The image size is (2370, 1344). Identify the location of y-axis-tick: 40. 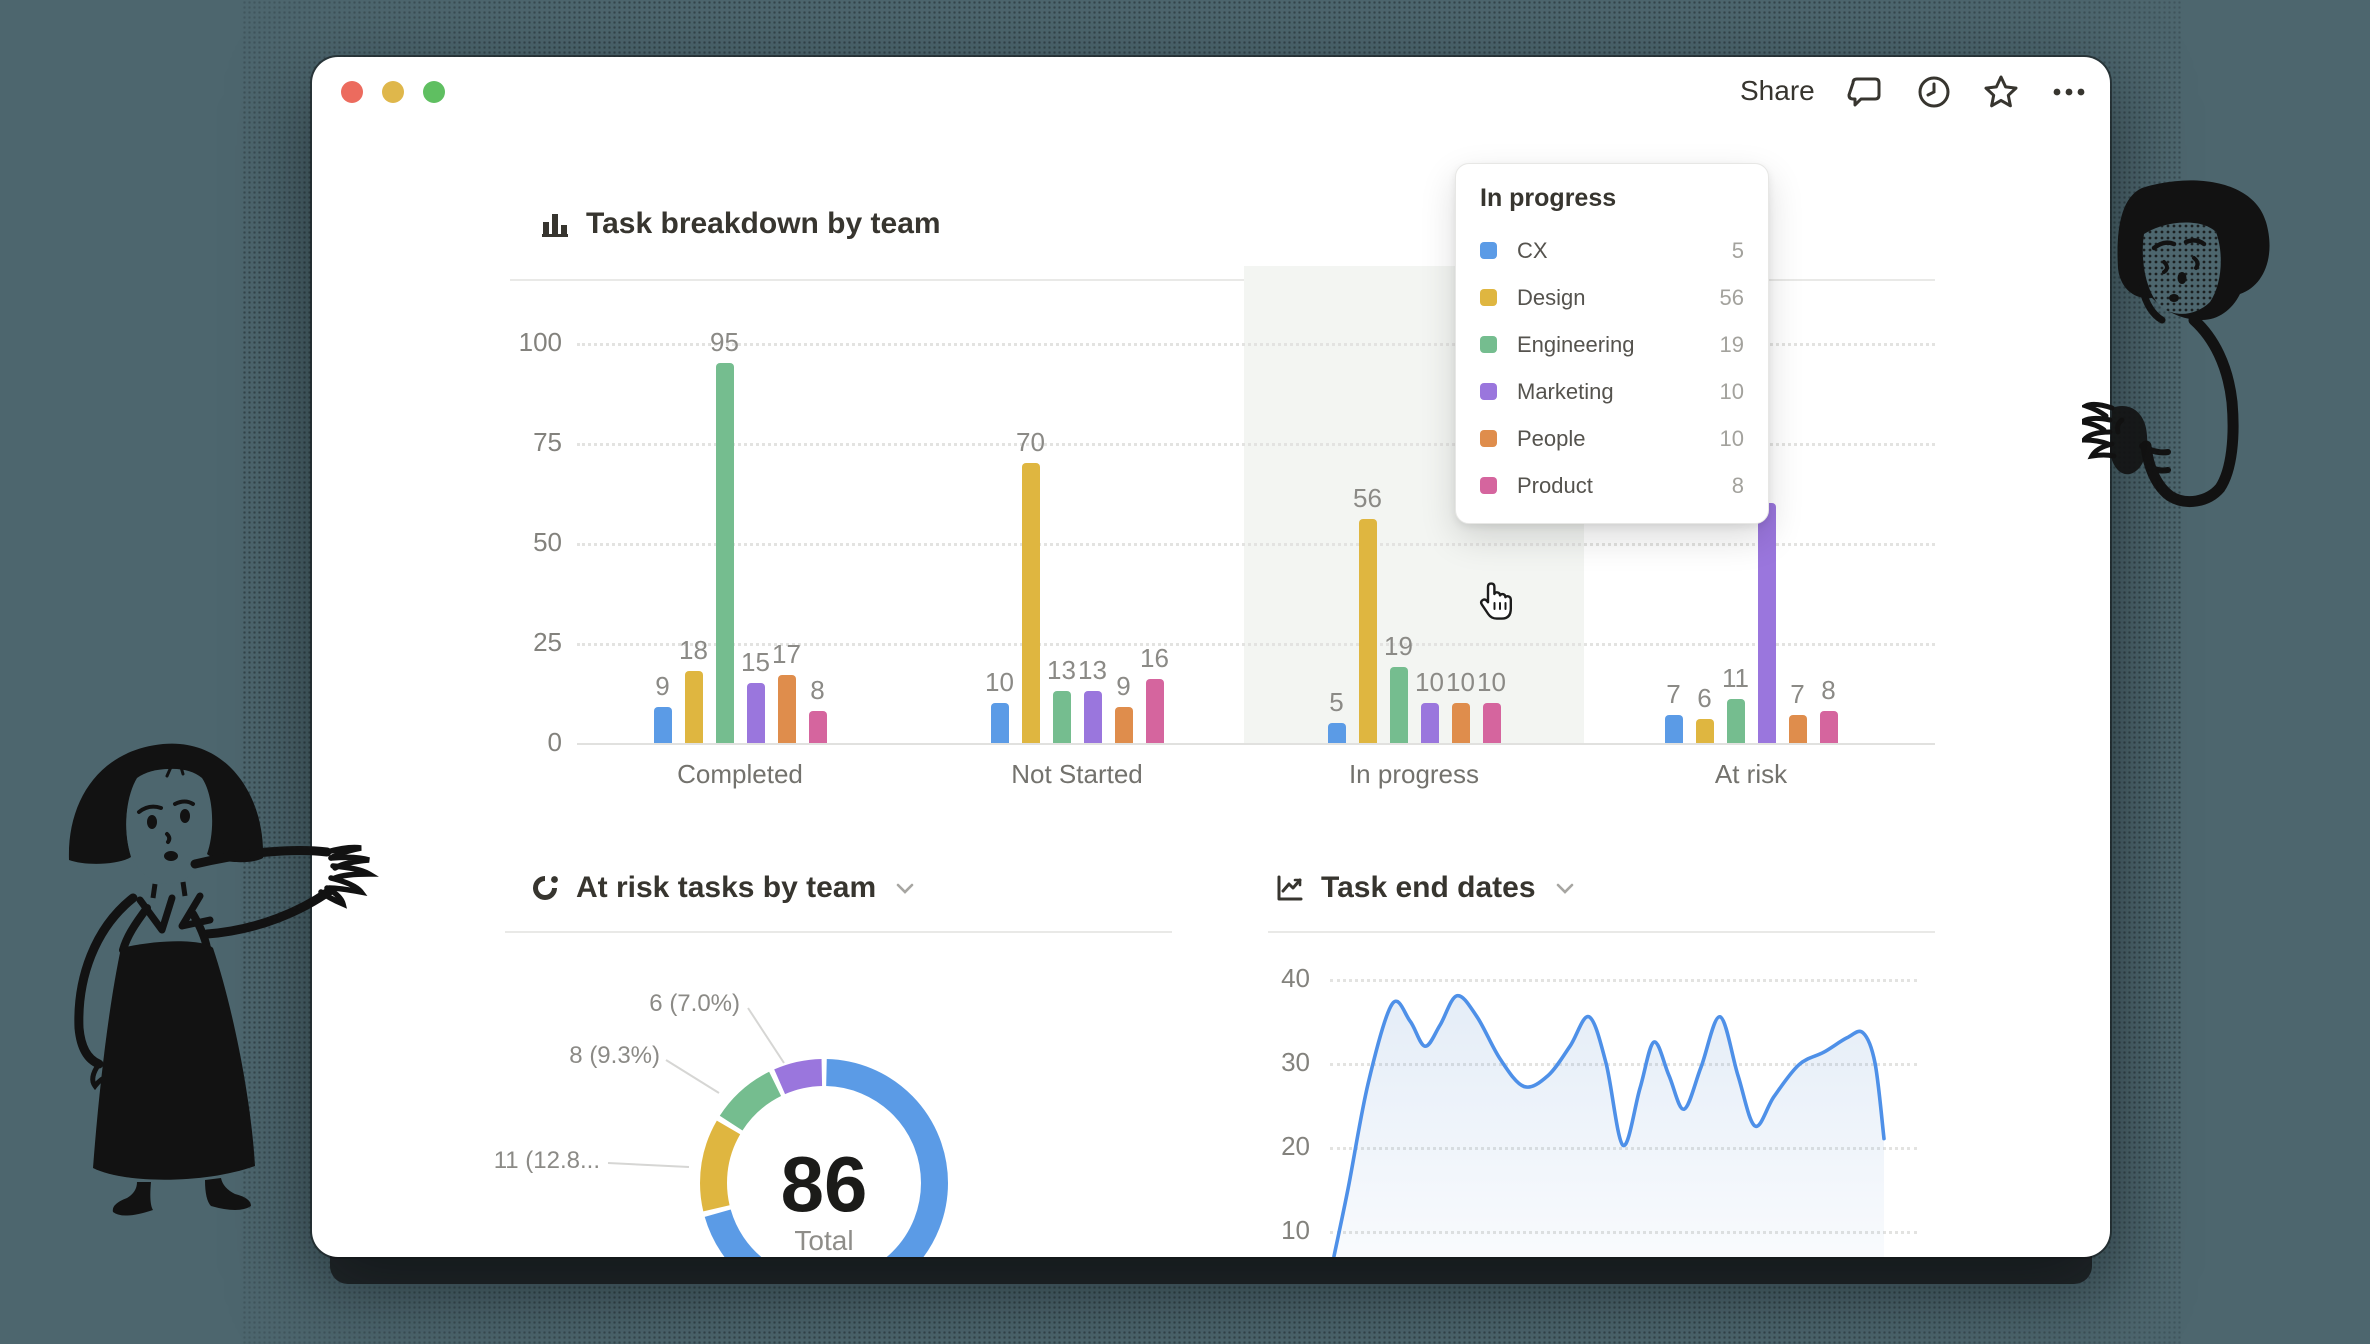
(1295, 978).